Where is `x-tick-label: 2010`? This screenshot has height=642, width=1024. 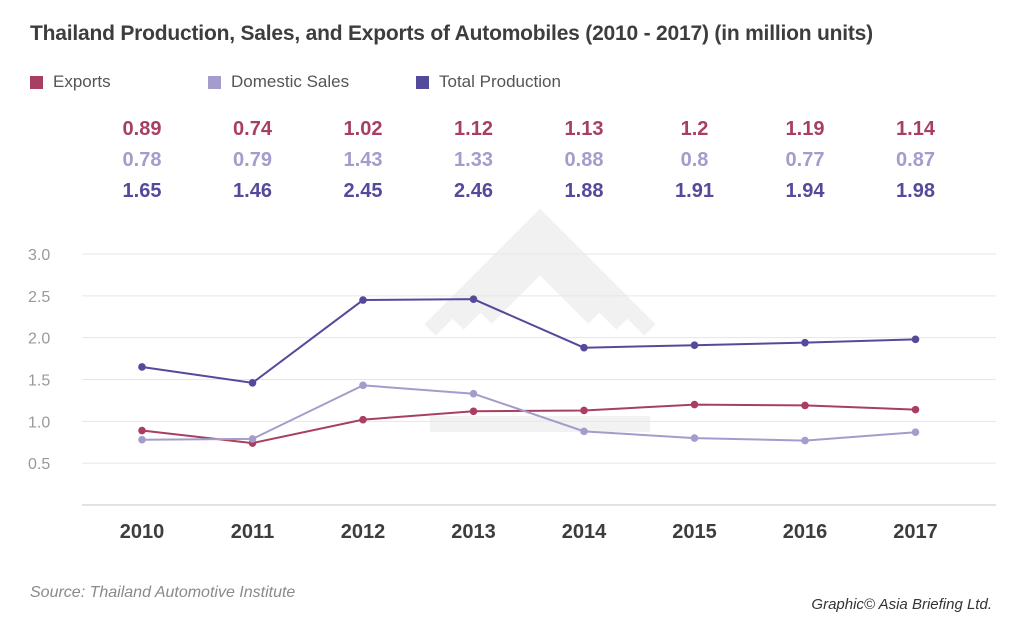
x-tick-label: 2010 is located at coordinates (142, 532).